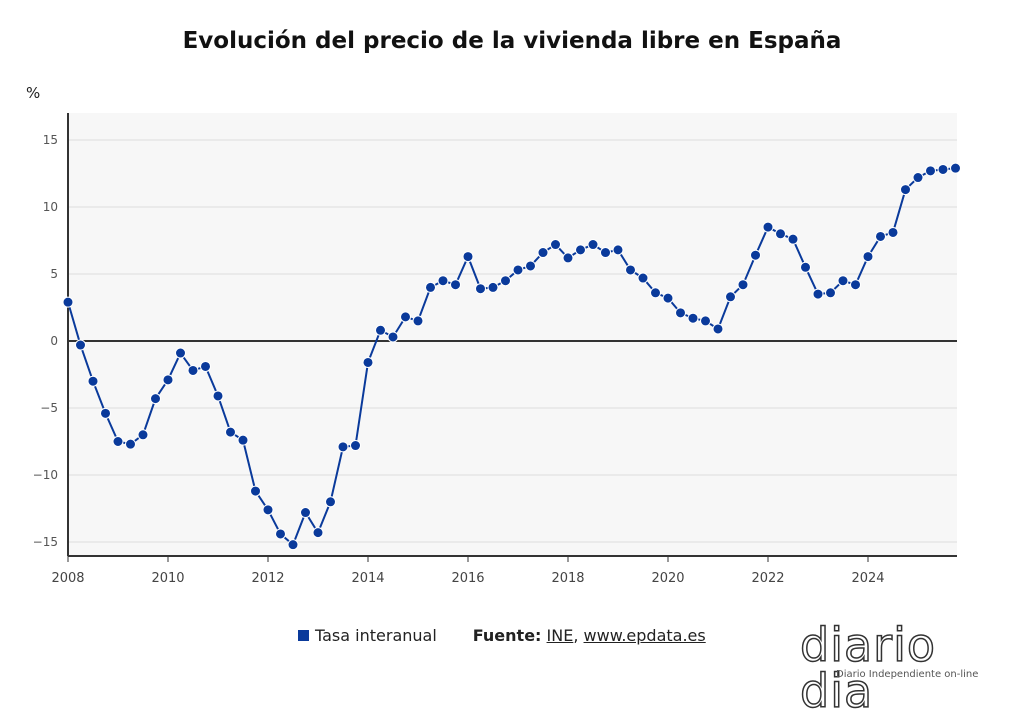 Image resolution: width=1024 pixels, height=718 pixels. What do you see at coordinates (303, 635) in the screenshot?
I see `legend-swatch` at bounding box center [303, 635].